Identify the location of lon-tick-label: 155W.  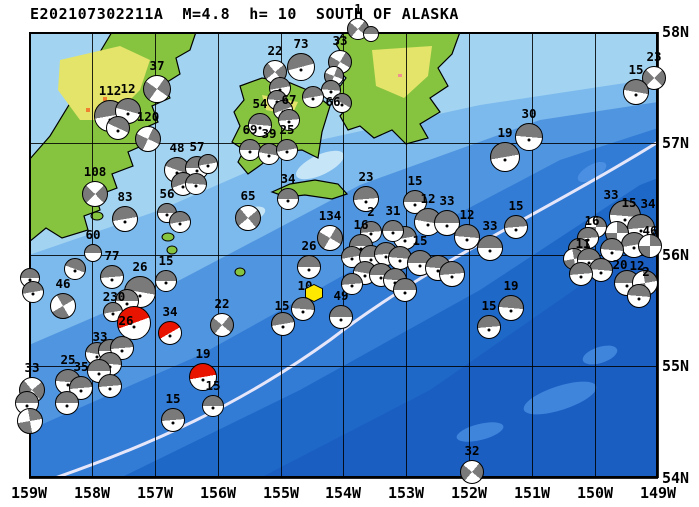
(281, 493).